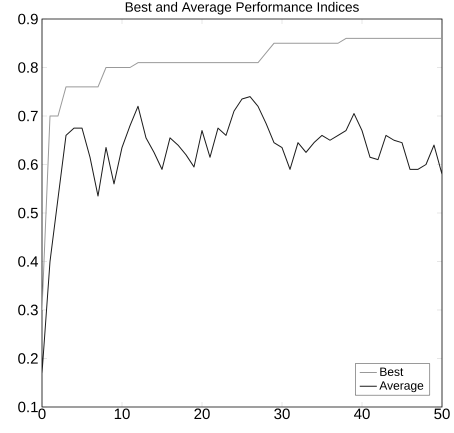 This screenshot has width=454, height=433. I want to click on y-tick-label: 0.3, so click(28, 310).